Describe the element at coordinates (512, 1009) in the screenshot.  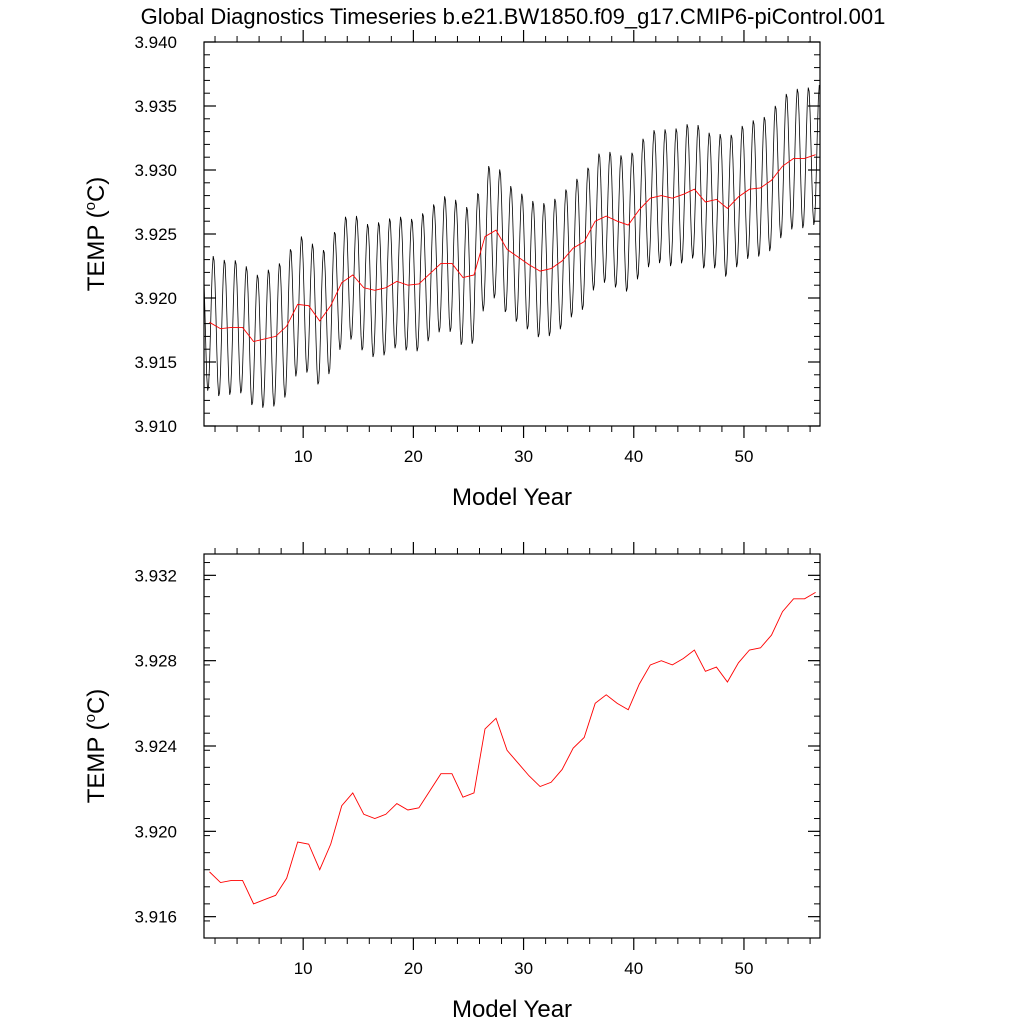
I see `bottom-x-axis-label: Model Year` at that location.